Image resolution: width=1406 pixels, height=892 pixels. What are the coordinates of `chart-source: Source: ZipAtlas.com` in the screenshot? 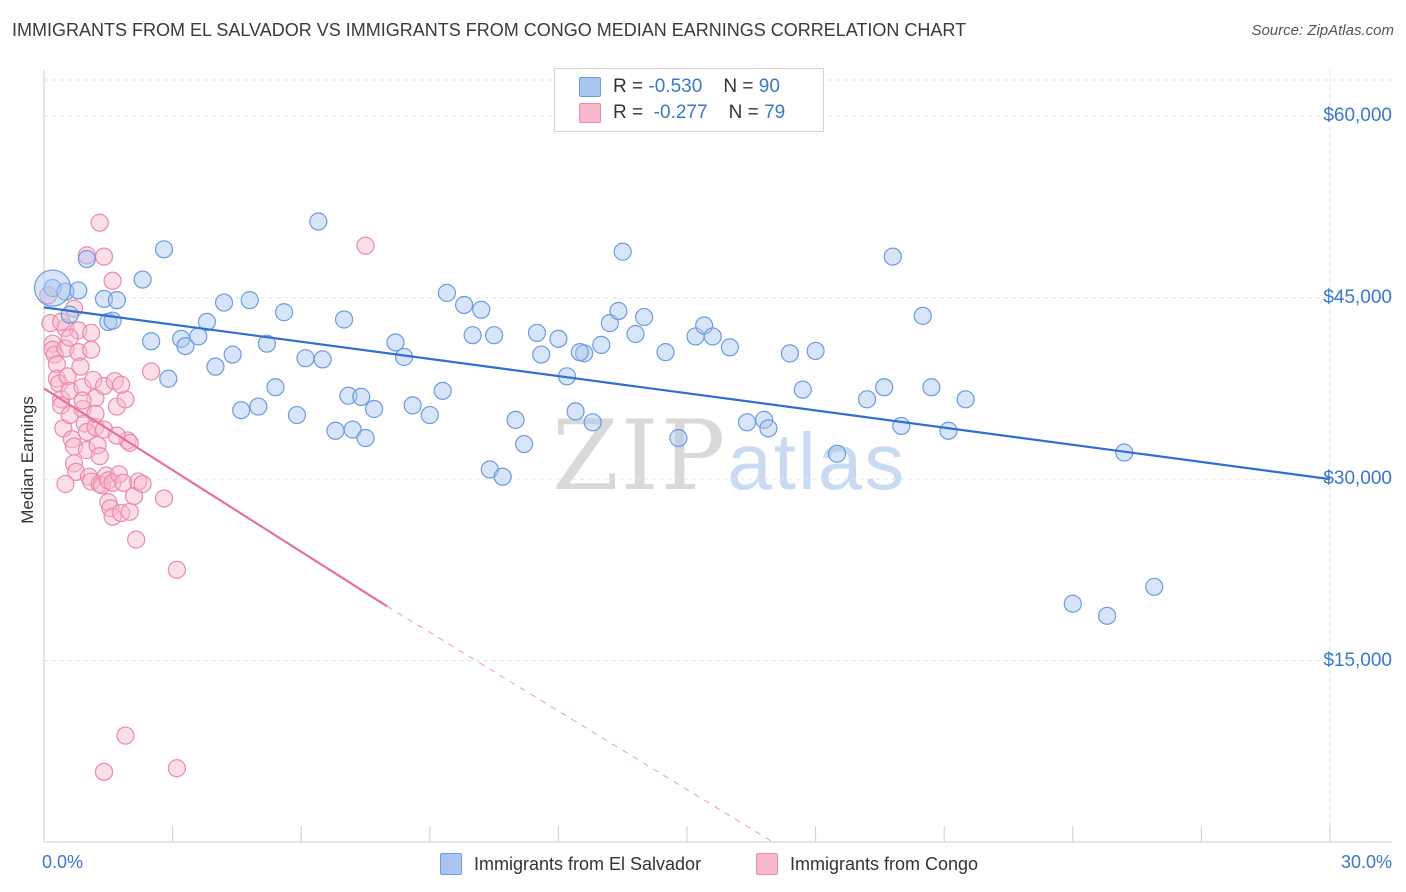 It's located at (1322, 30).